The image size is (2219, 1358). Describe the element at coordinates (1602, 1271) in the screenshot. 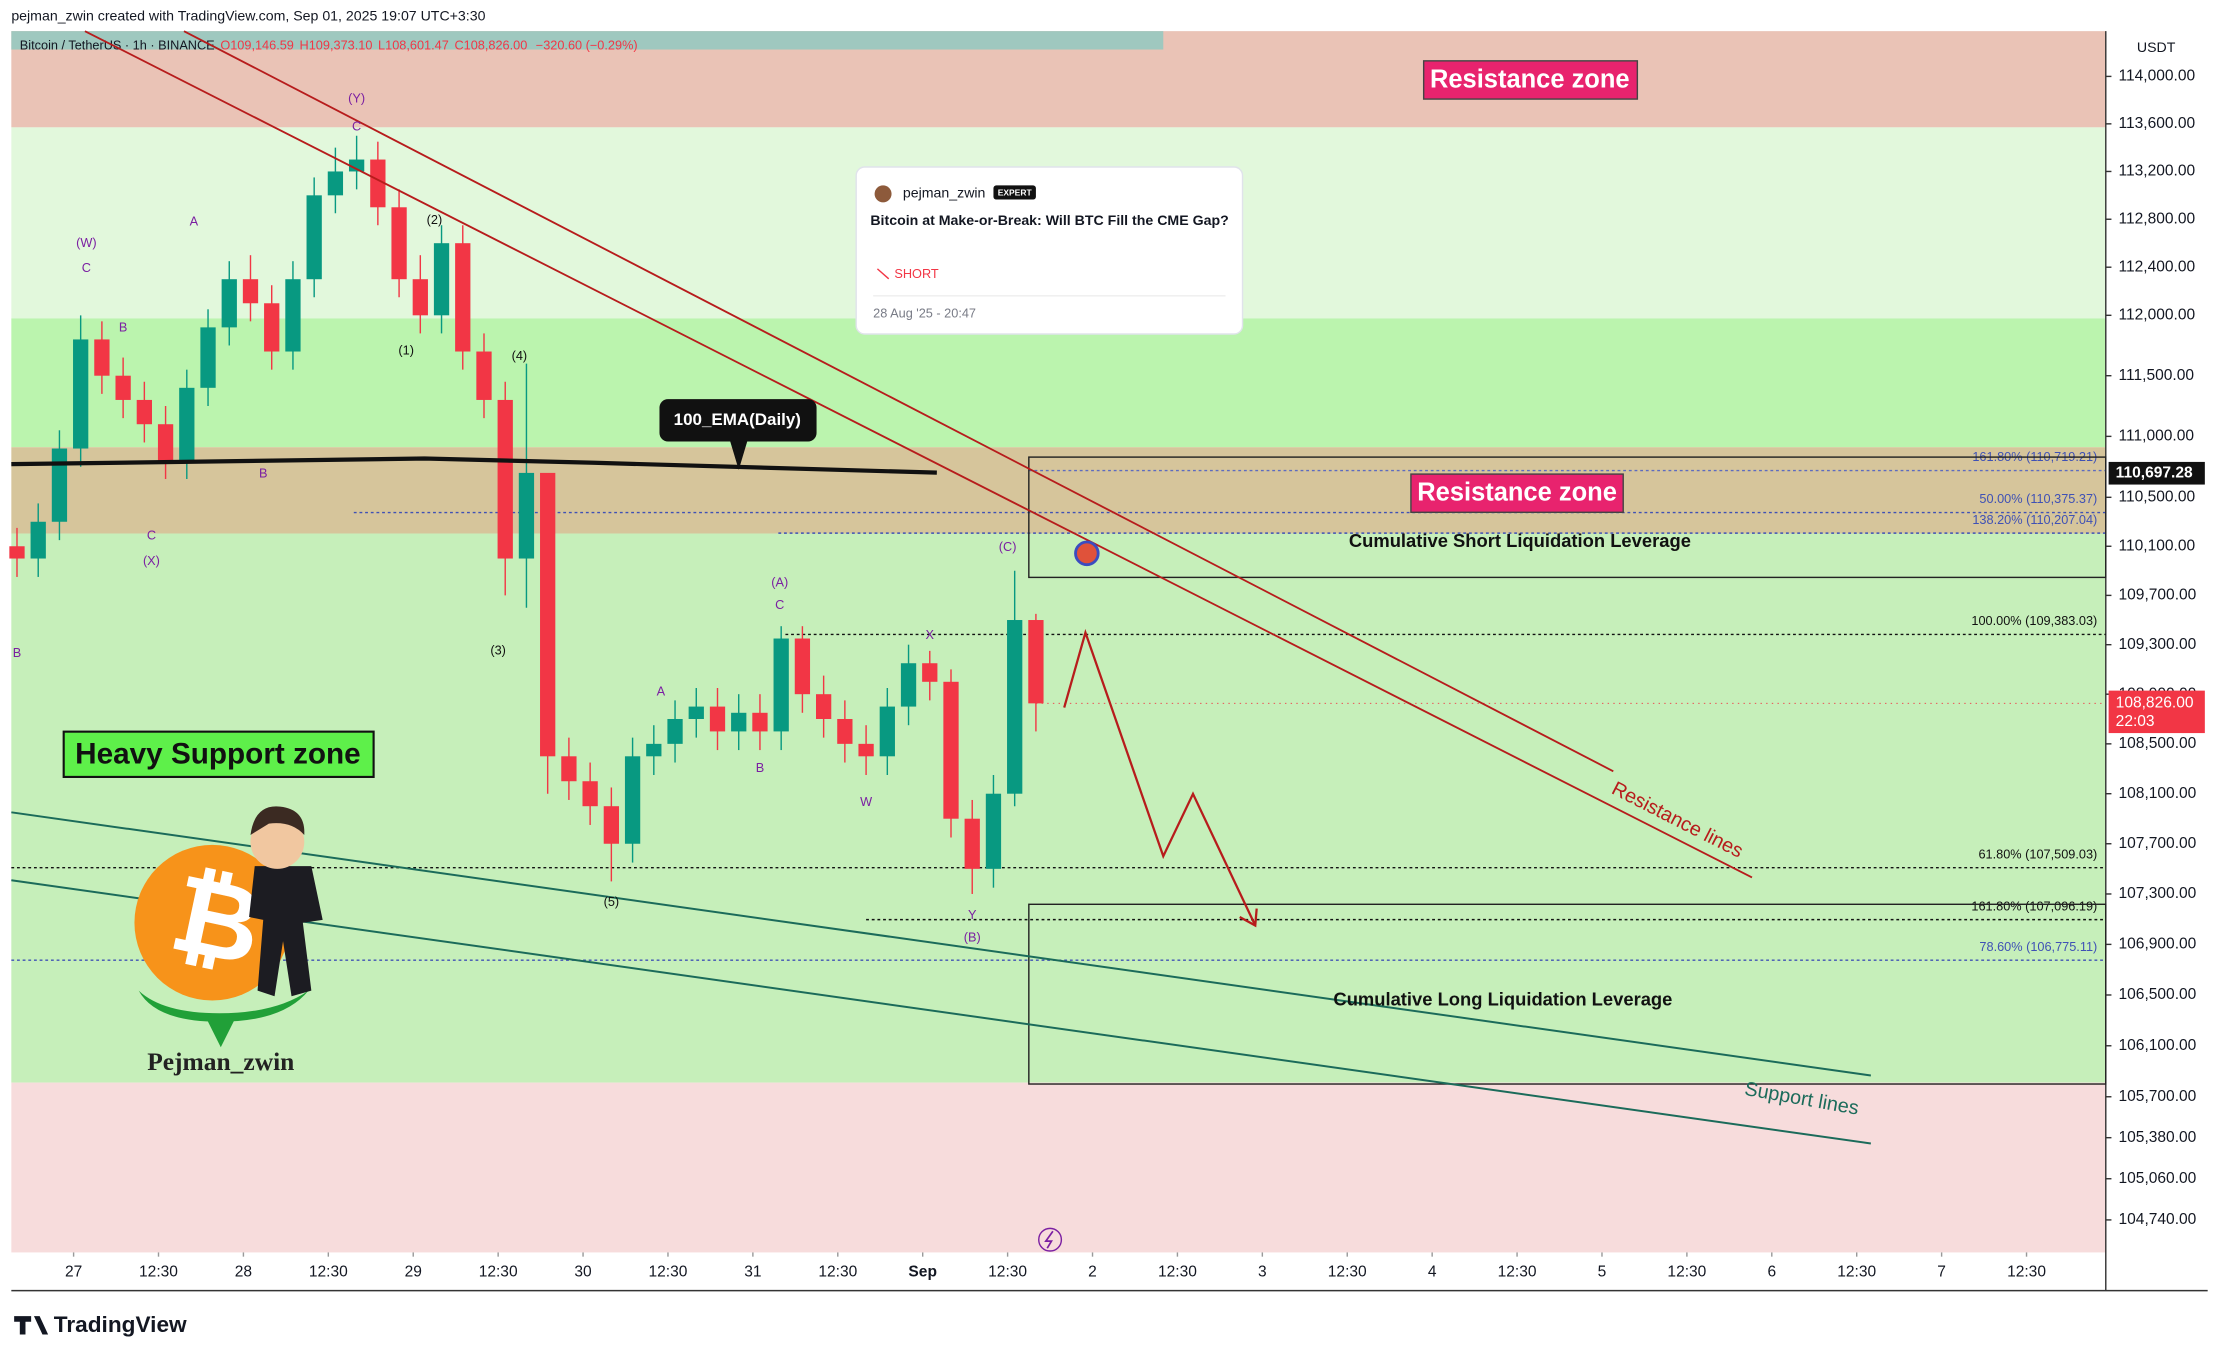

I see `x-tick-label: 5` at that location.